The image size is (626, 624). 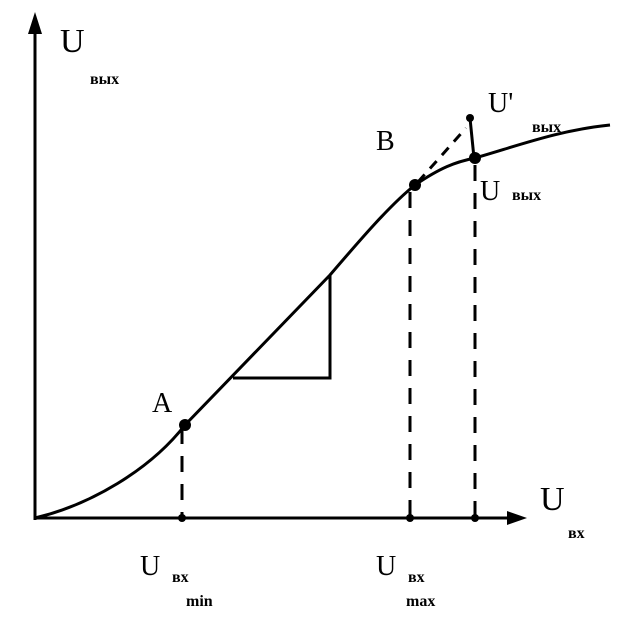 I want to click on y-label: U, so click(x=72, y=41).